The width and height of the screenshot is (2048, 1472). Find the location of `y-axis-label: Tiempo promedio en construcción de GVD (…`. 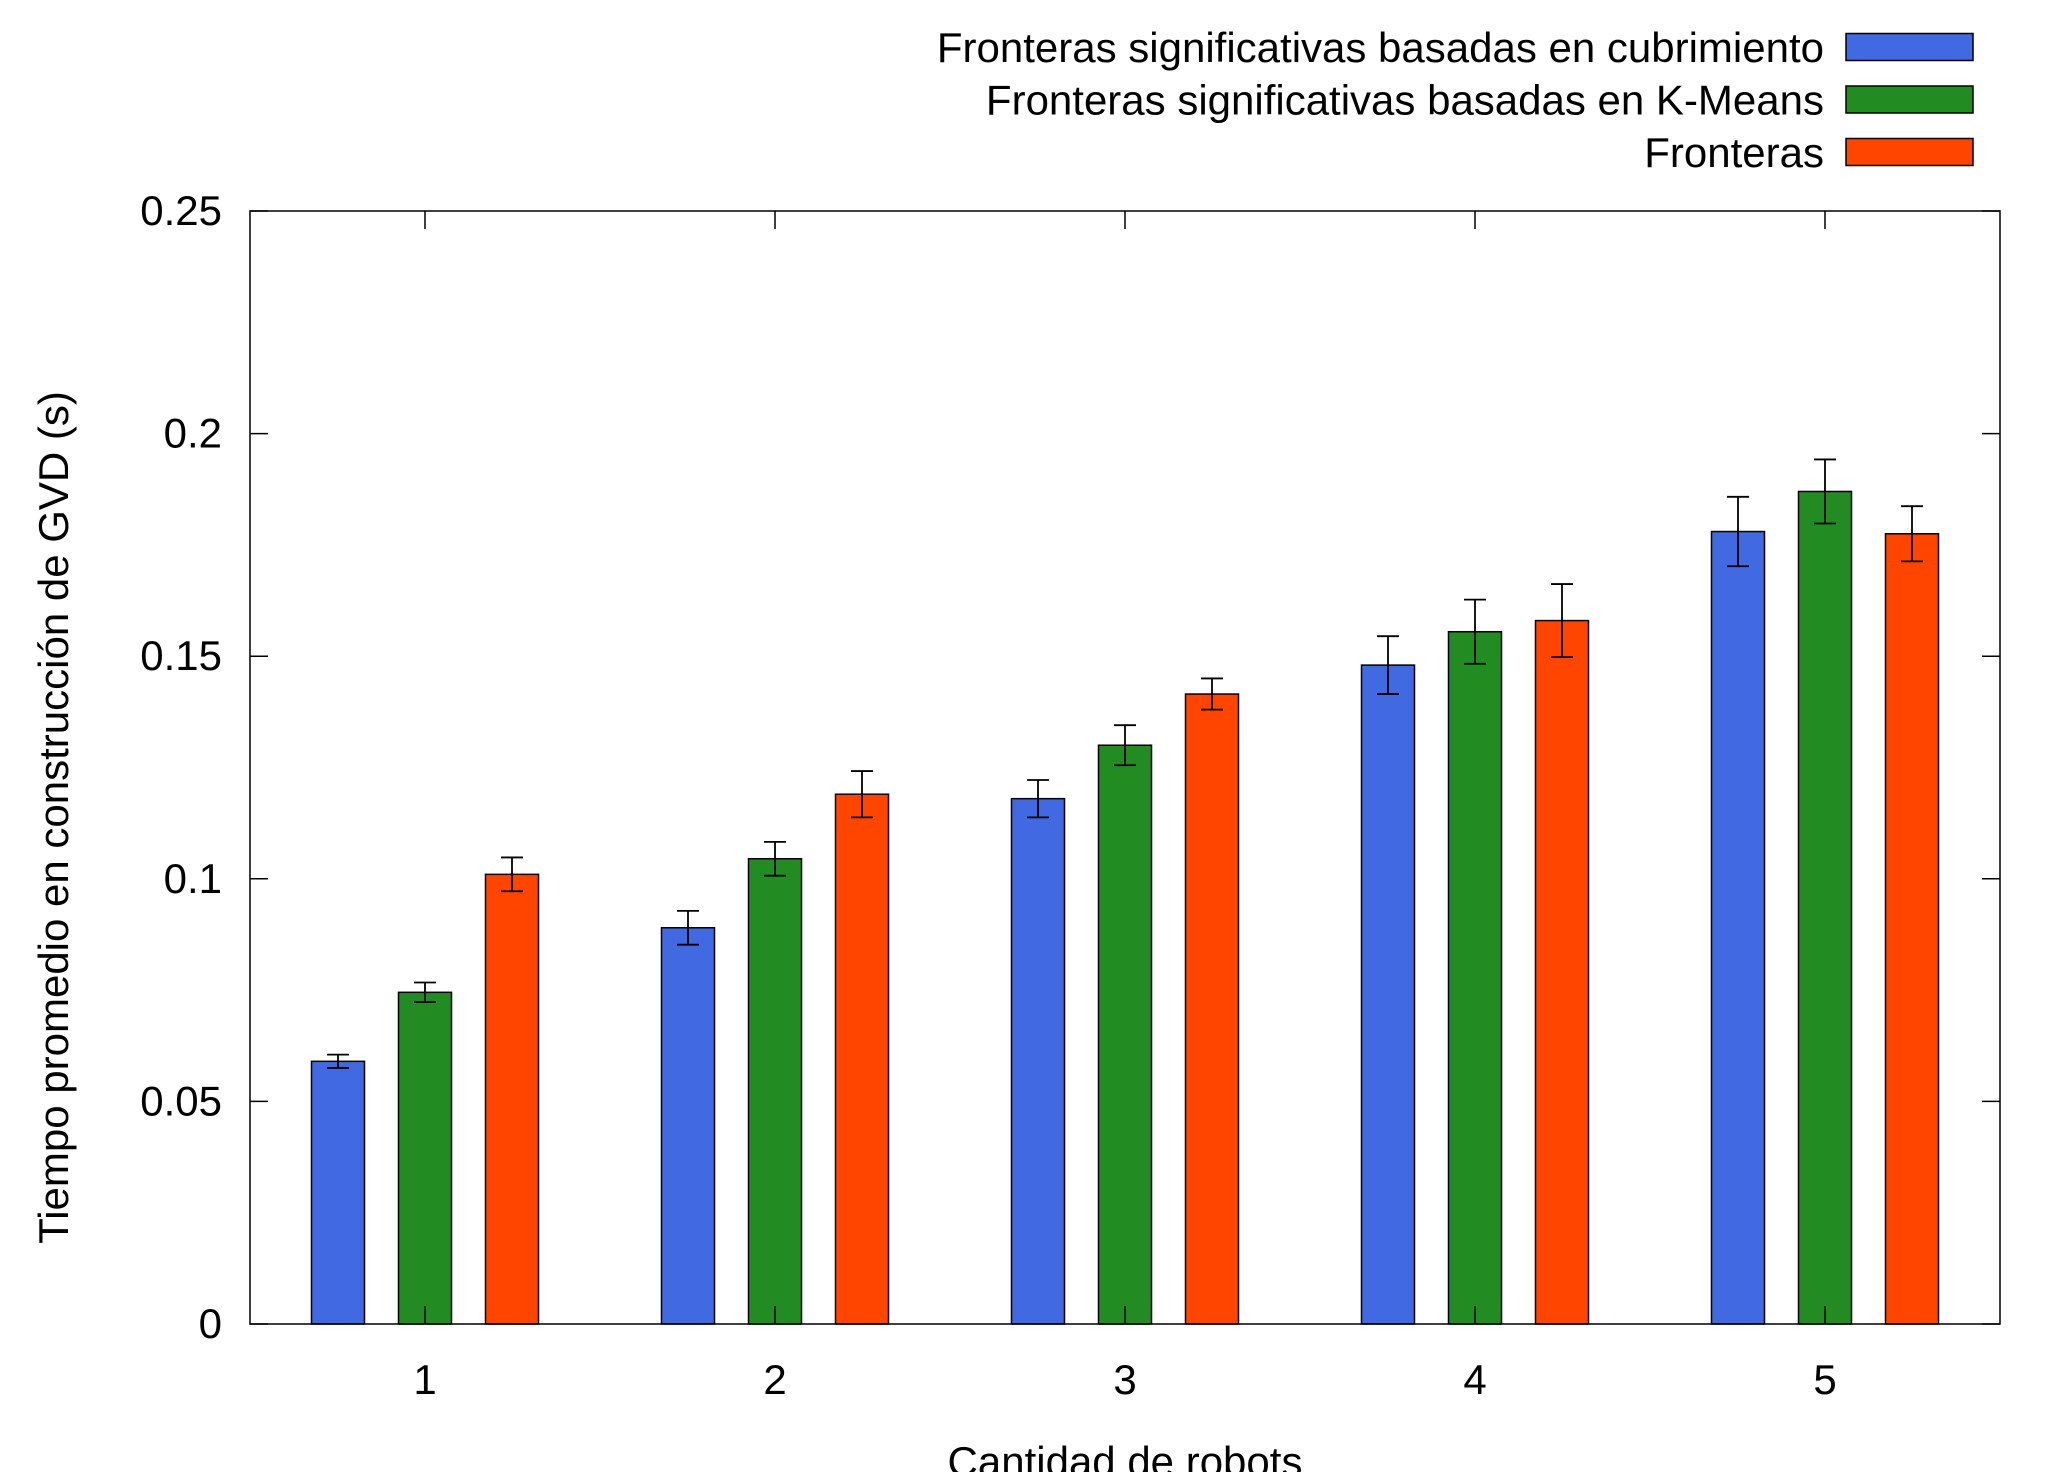

y-axis-label: Tiempo promedio en construcción de GVD (… is located at coordinates (53, 817).